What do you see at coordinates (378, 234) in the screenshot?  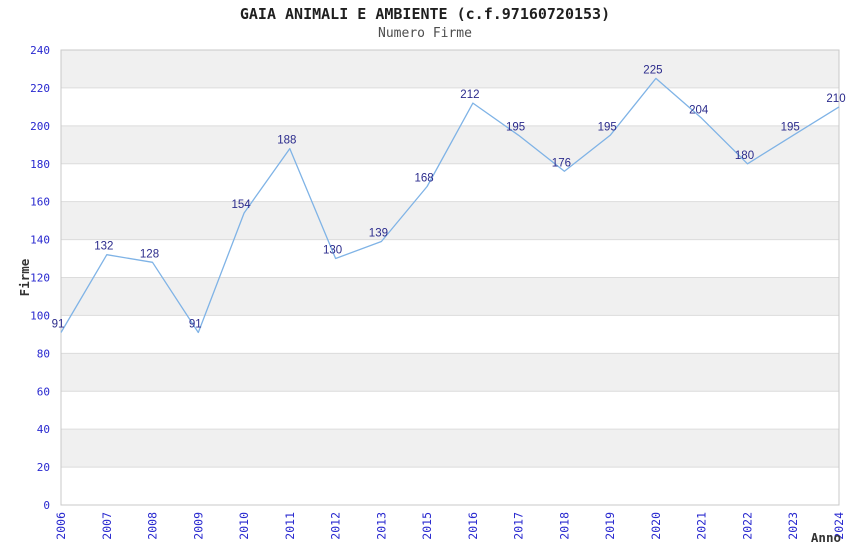 I see `data-point-label: 139` at bounding box center [378, 234].